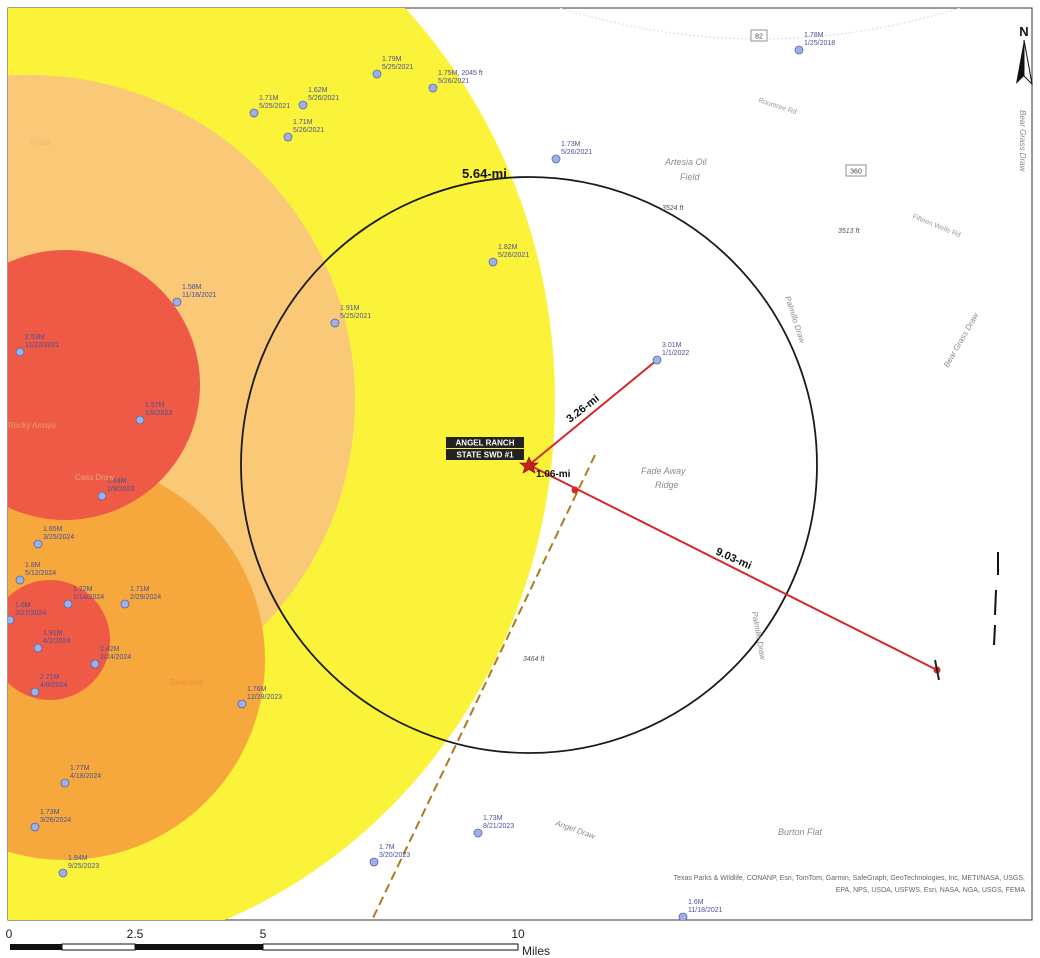 The image size is (1040, 958). Describe the element at coordinates (192, 287) in the screenshot. I see `event-magnitude: 1.58M` at that location.